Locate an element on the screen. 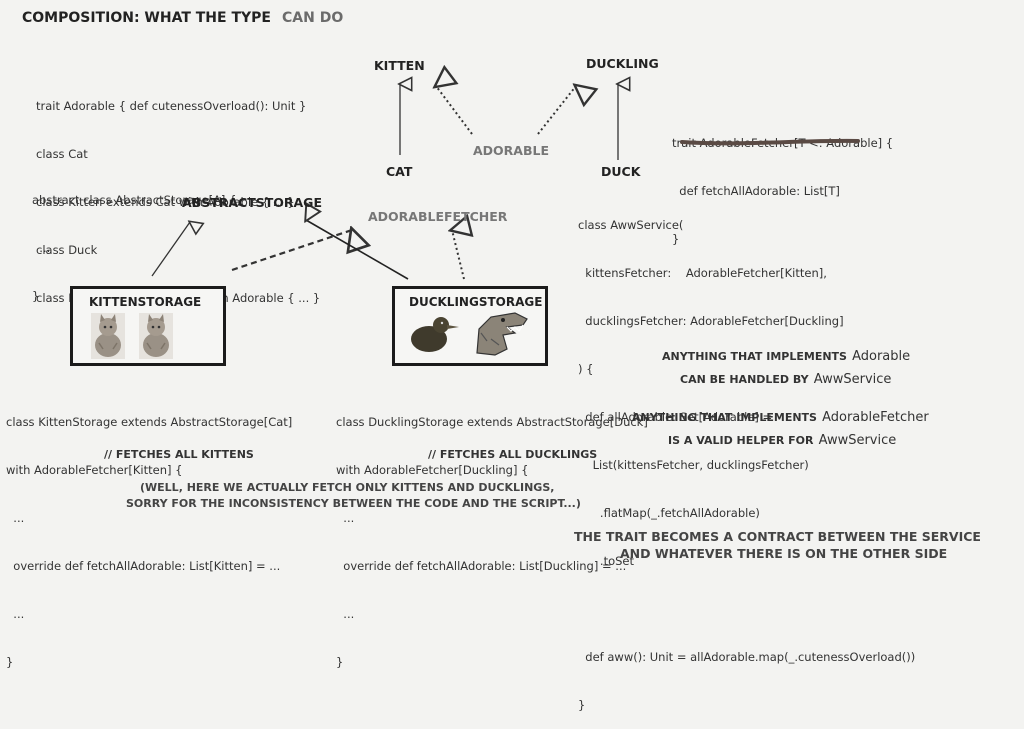  node-adorable: ADORABLE is located at coordinates (511, 150).